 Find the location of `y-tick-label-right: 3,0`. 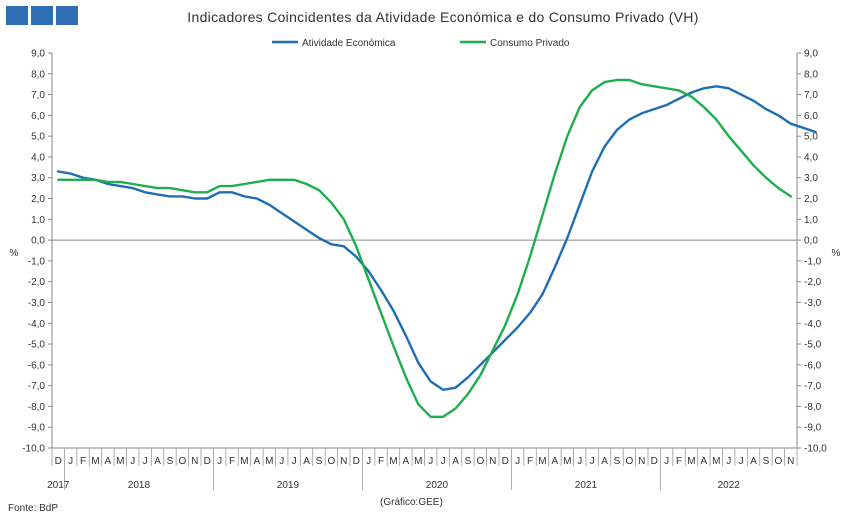

y-tick-label-right: 3,0 is located at coordinates (811, 178).